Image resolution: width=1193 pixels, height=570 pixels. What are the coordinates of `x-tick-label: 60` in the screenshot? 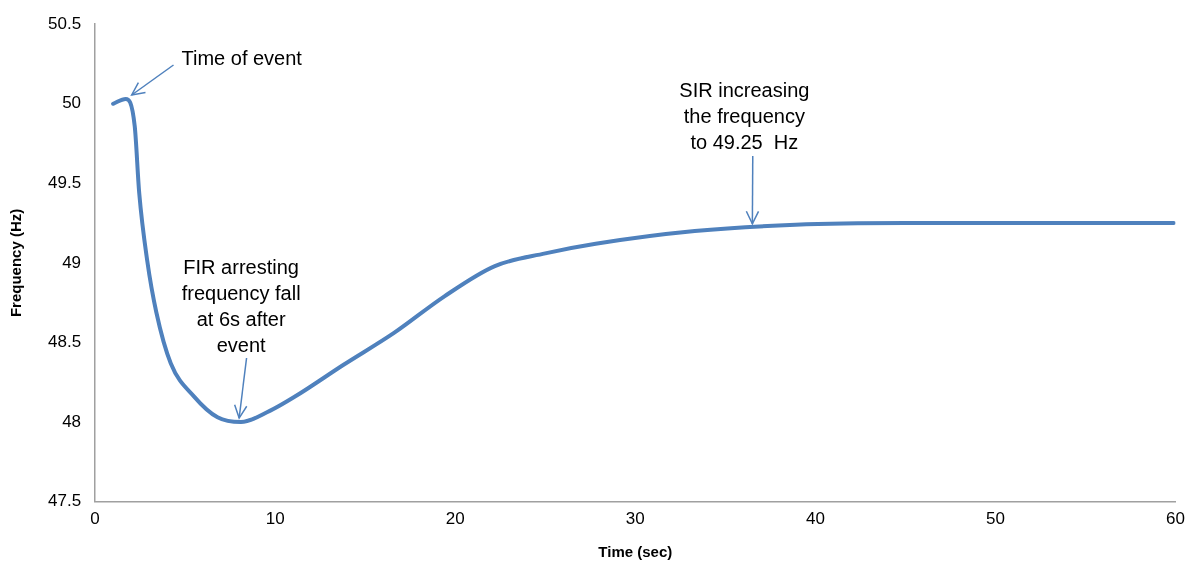 It's located at (1176, 519).